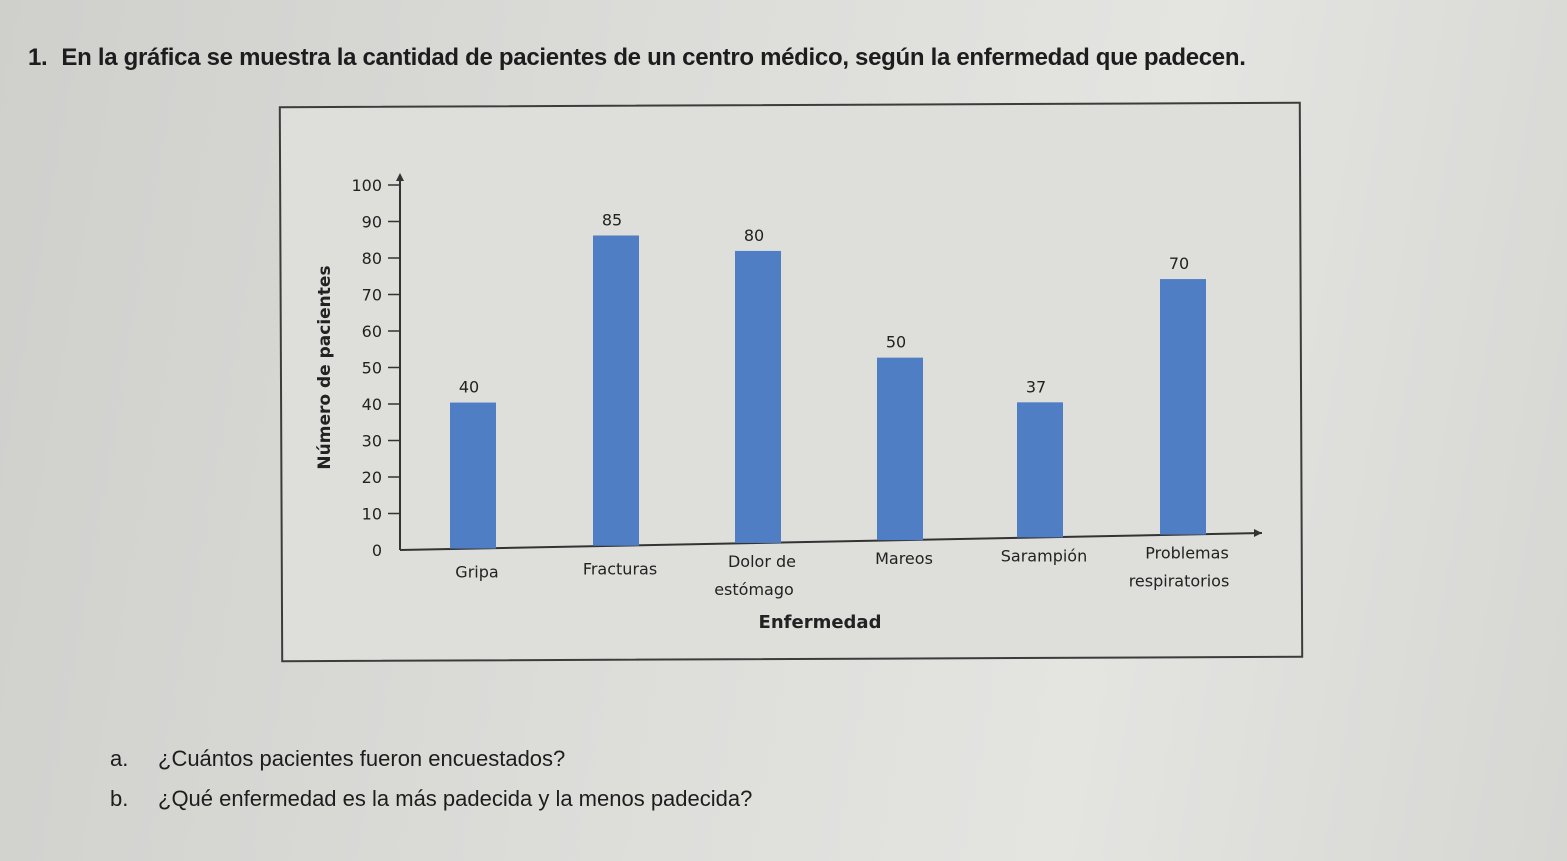  Describe the element at coordinates (754, 589) in the screenshot. I see `x-tick-label: estómago` at that location.